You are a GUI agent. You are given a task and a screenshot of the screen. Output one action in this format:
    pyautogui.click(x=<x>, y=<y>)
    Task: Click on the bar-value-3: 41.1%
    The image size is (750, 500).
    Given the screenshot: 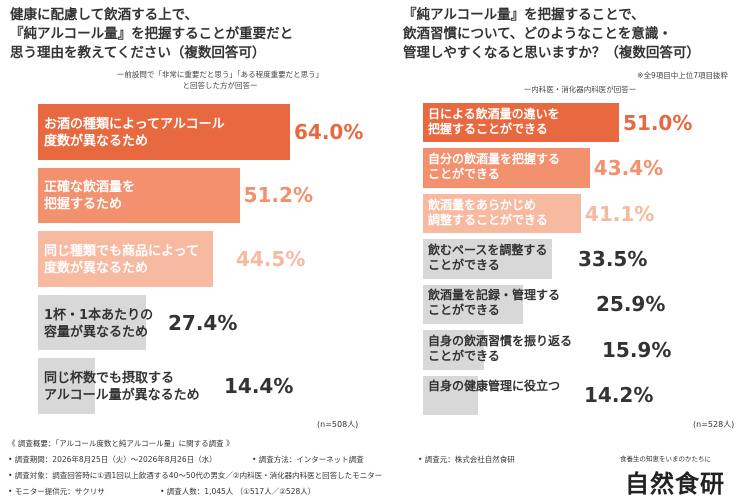 What is the action you would take?
    pyautogui.click(x=619, y=213)
    